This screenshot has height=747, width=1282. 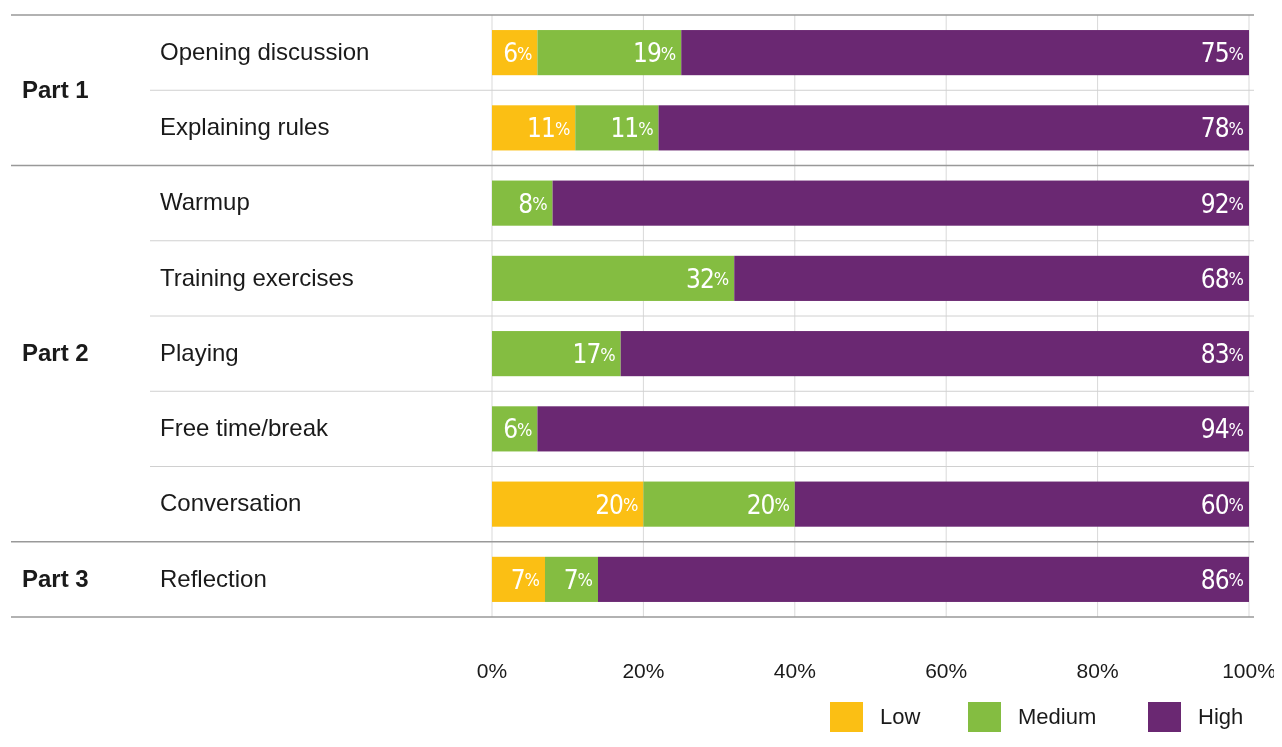 What do you see at coordinates (1222, 579) in the screenshot?
I see `data-label: 86%` at bounding box center [1222, 579].